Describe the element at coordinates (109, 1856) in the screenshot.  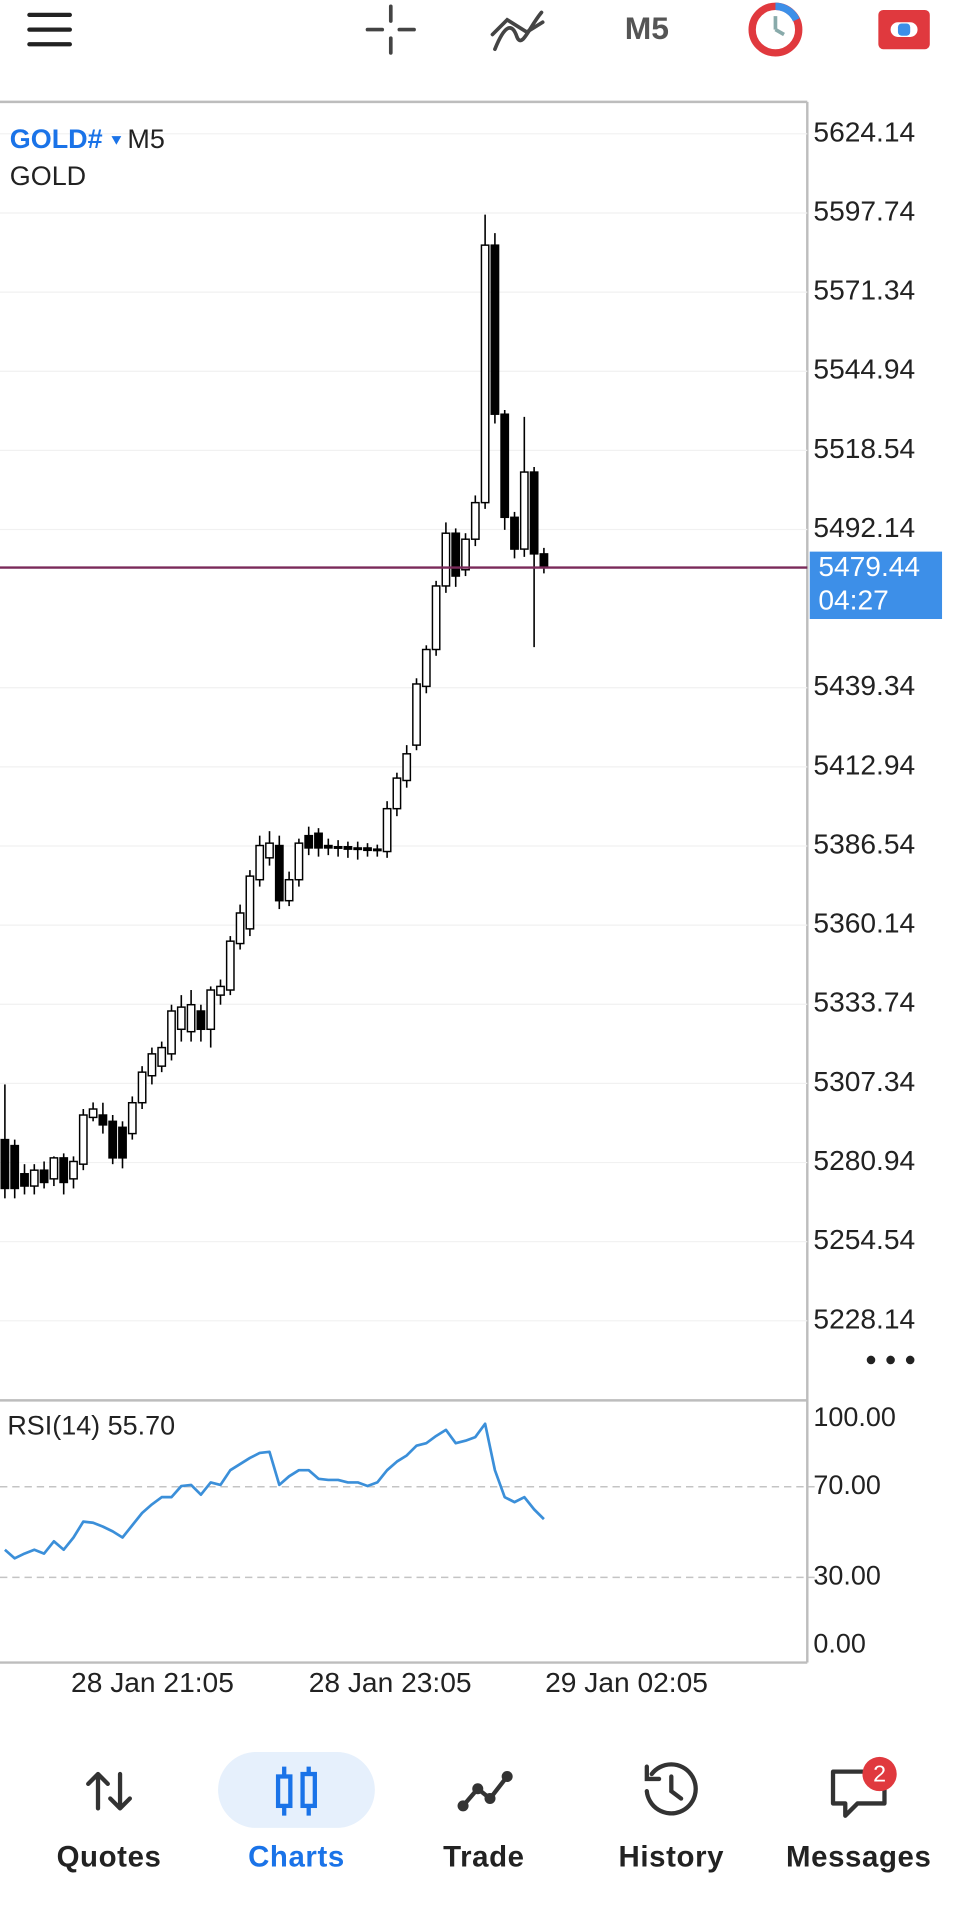
I see `nav-tab-label: Quotes` at that location.